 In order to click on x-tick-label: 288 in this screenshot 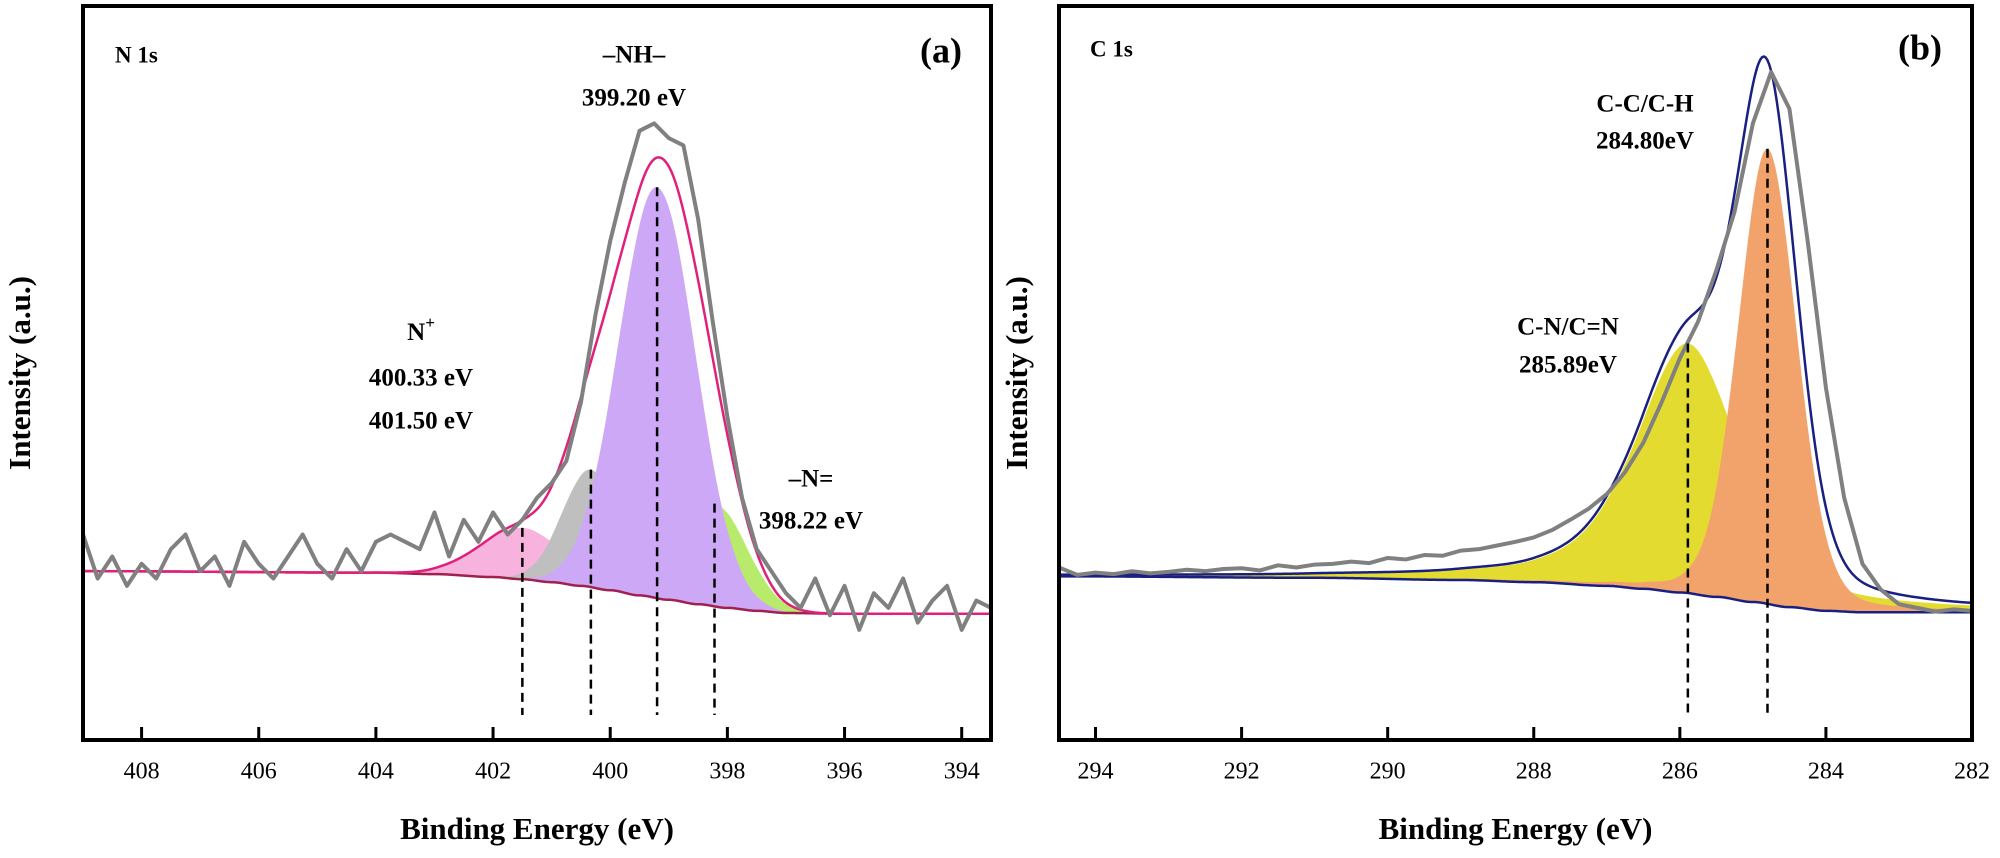, I will do `click(1534, 772)`.